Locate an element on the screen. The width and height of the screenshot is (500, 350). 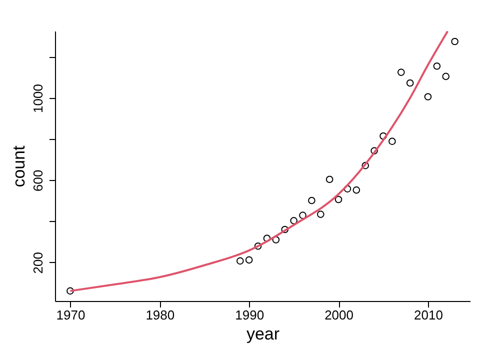
y-tick-label: 200 is located at coordinates (38, 263).